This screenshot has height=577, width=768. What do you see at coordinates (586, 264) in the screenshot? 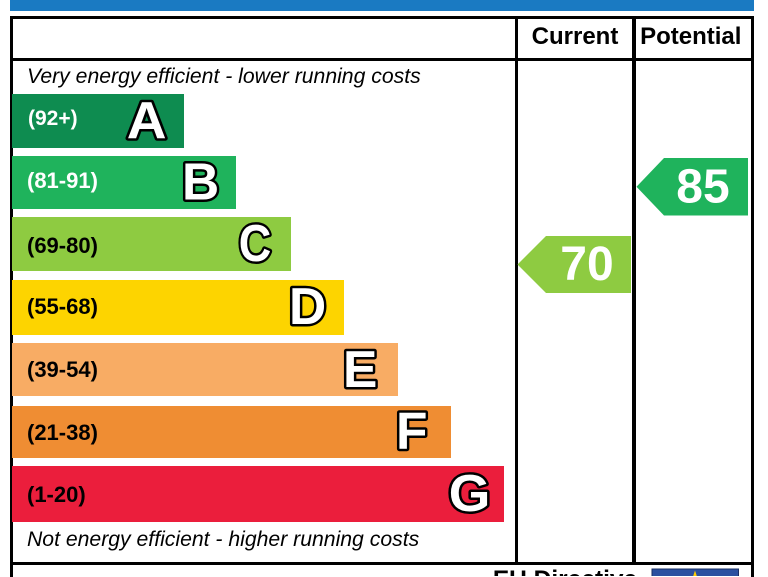
I see `svg-text: 70` at bounding box center [586, 264].